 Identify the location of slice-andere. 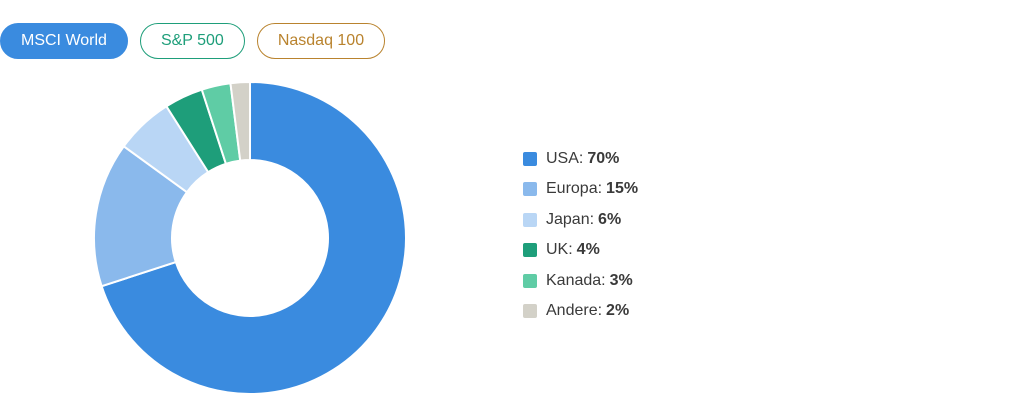
(240, 121).